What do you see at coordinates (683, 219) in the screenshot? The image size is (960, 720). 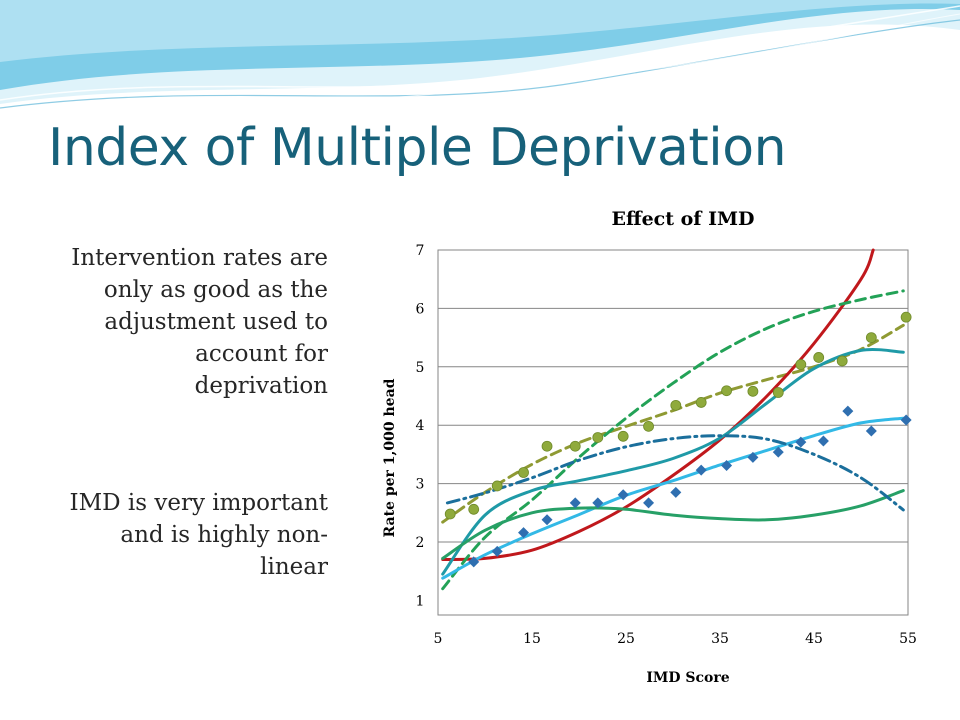 I see `chart-title: Effect of IMD` at bounding box center [683, 219].